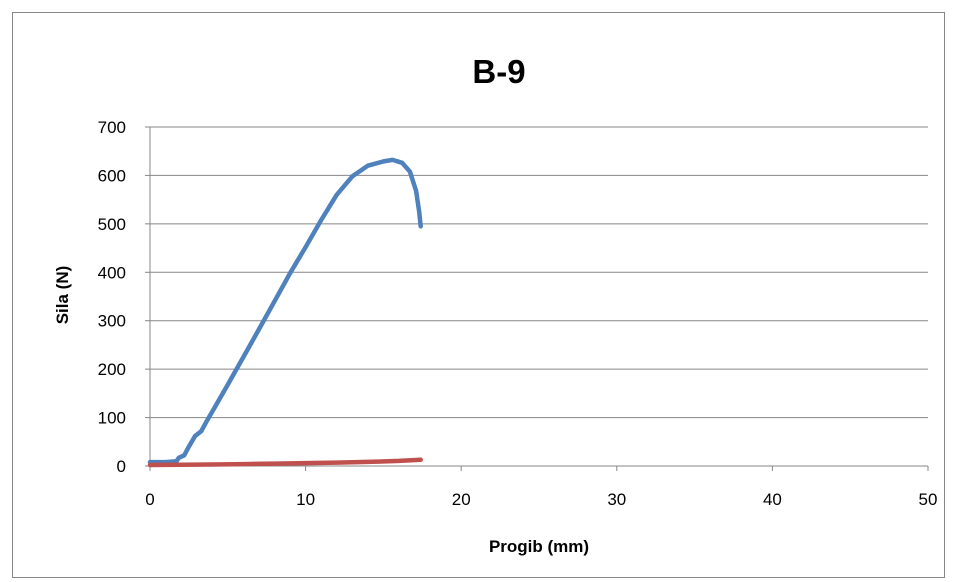 Image resolution: width=957 pixels, height=582 pixels. Describe the element at coordinates (928, 499) in the screenshot. I see `x-tick-label: 50` at that location.